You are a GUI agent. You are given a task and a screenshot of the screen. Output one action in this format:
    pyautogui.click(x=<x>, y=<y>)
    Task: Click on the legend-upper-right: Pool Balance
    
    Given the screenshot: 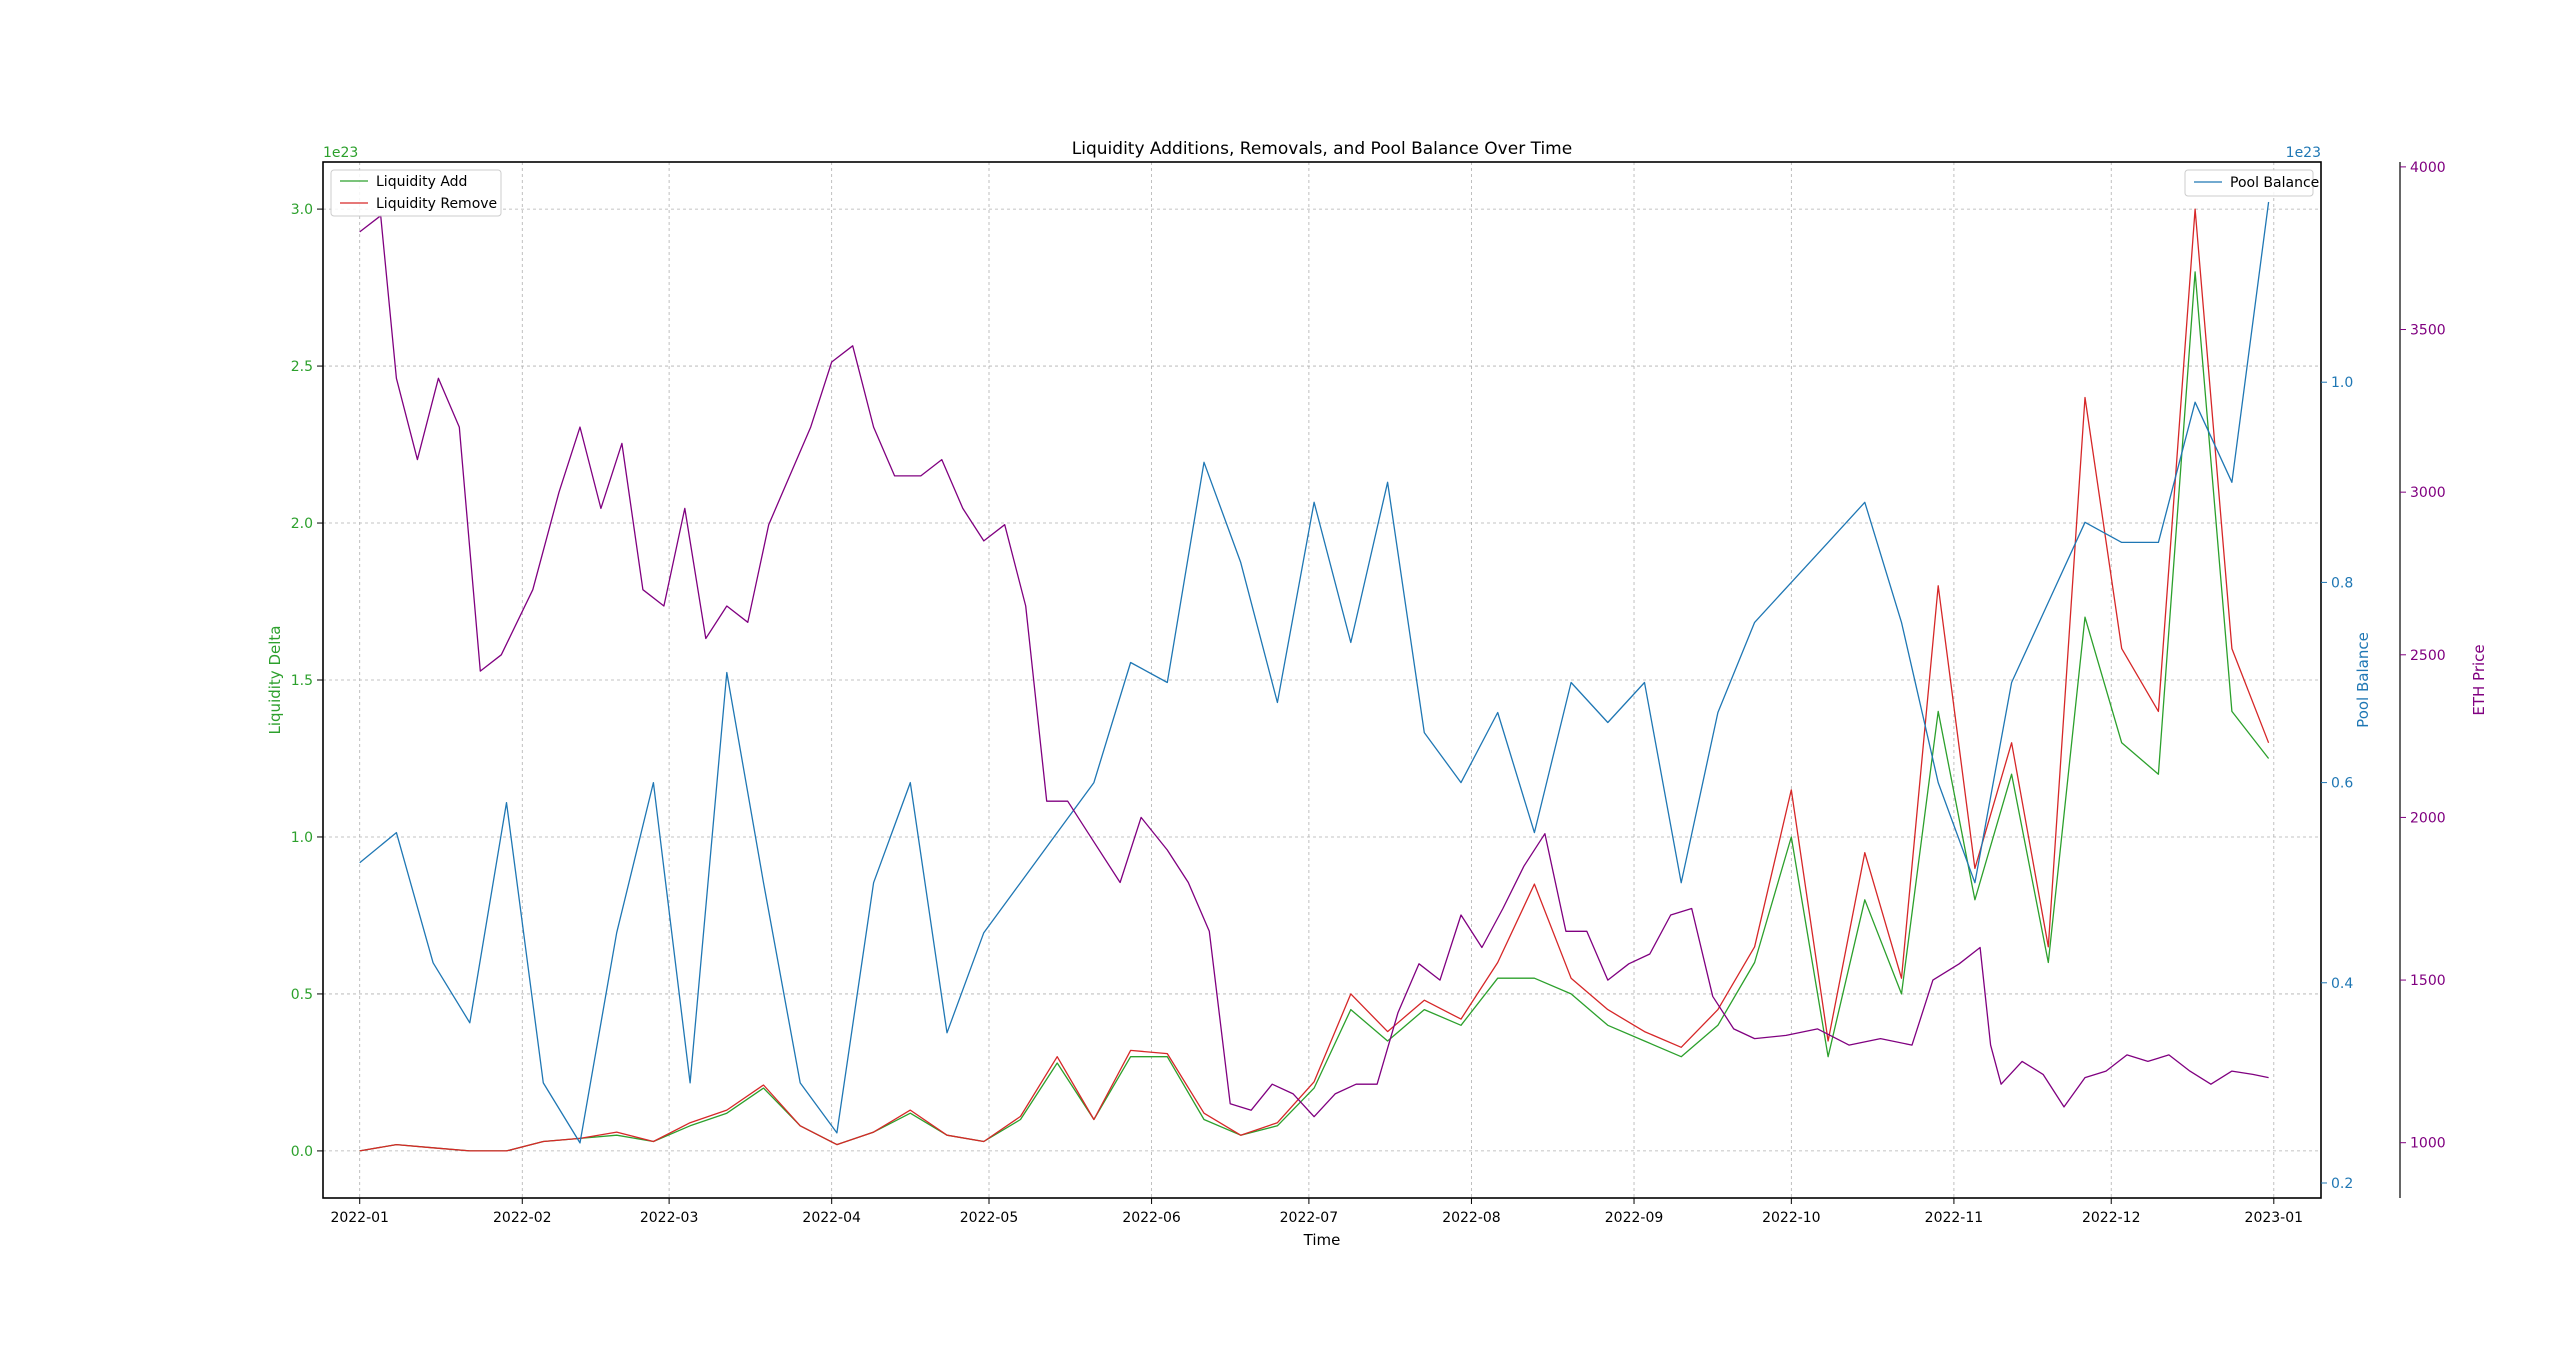 What is the action you would take?
    pyautogui.click(x=2251, y=183)
    